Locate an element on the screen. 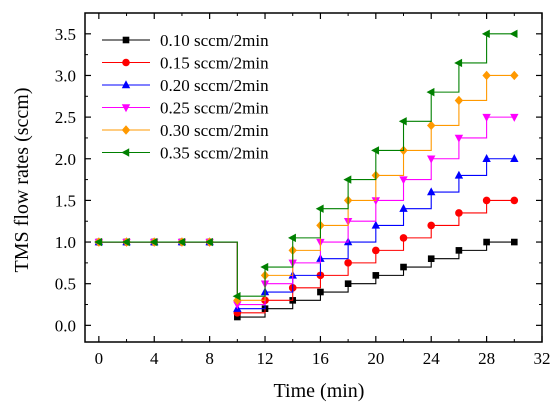  y-axis-label: TMS flow rates (sccm) is located at coordinates (22, 180).